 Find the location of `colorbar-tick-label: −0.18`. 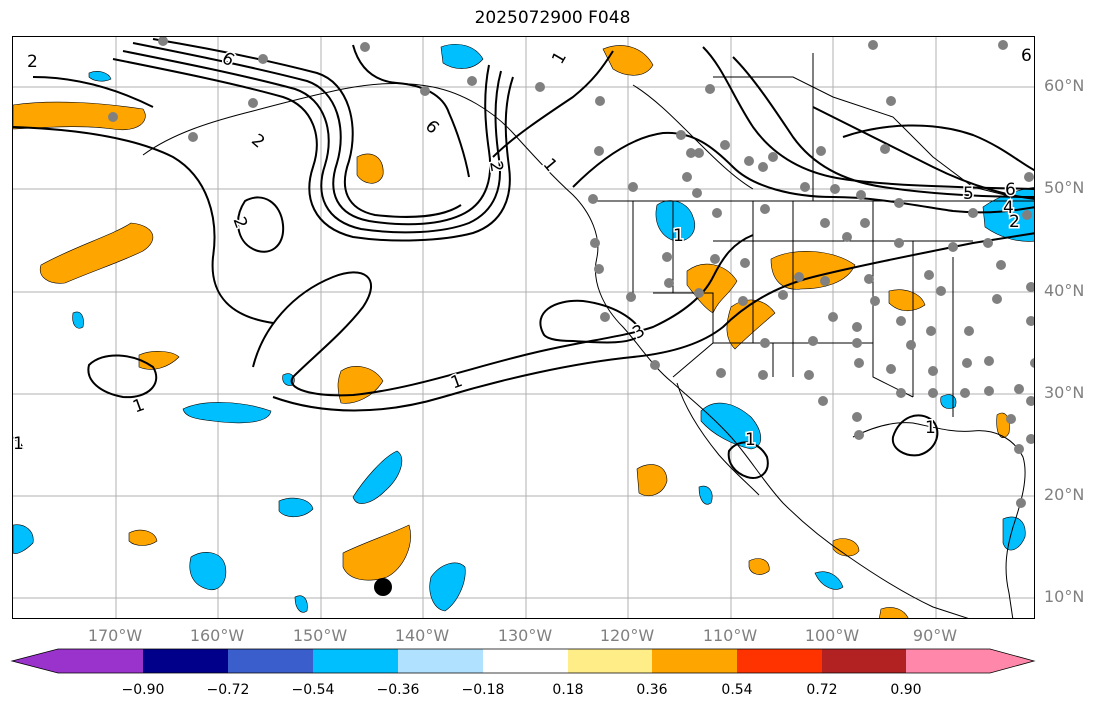

colorbar-tick-label: −0.18 is located at coordinates (483, 690).